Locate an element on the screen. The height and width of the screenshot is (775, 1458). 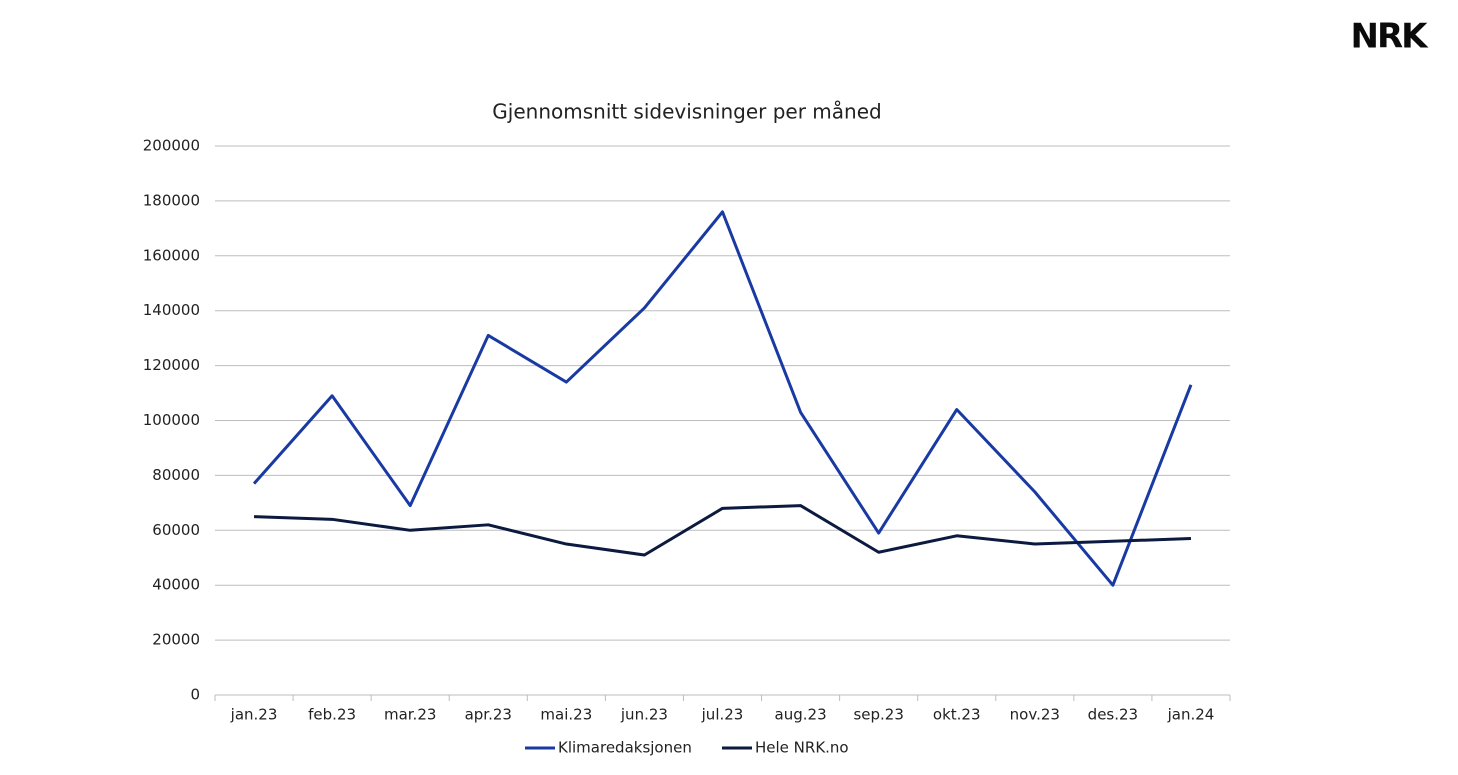
y-tick-label: 20000 is located at coordinates (176, 640).